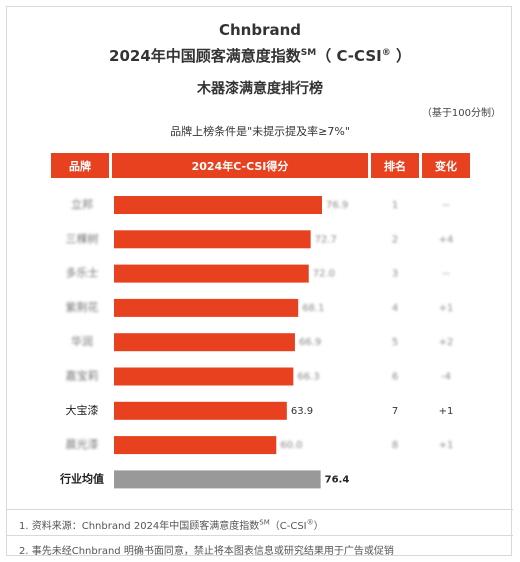  Describe the element at coordinates (395, 445) in the screenshot. I see `rank-value: 8` at that location.